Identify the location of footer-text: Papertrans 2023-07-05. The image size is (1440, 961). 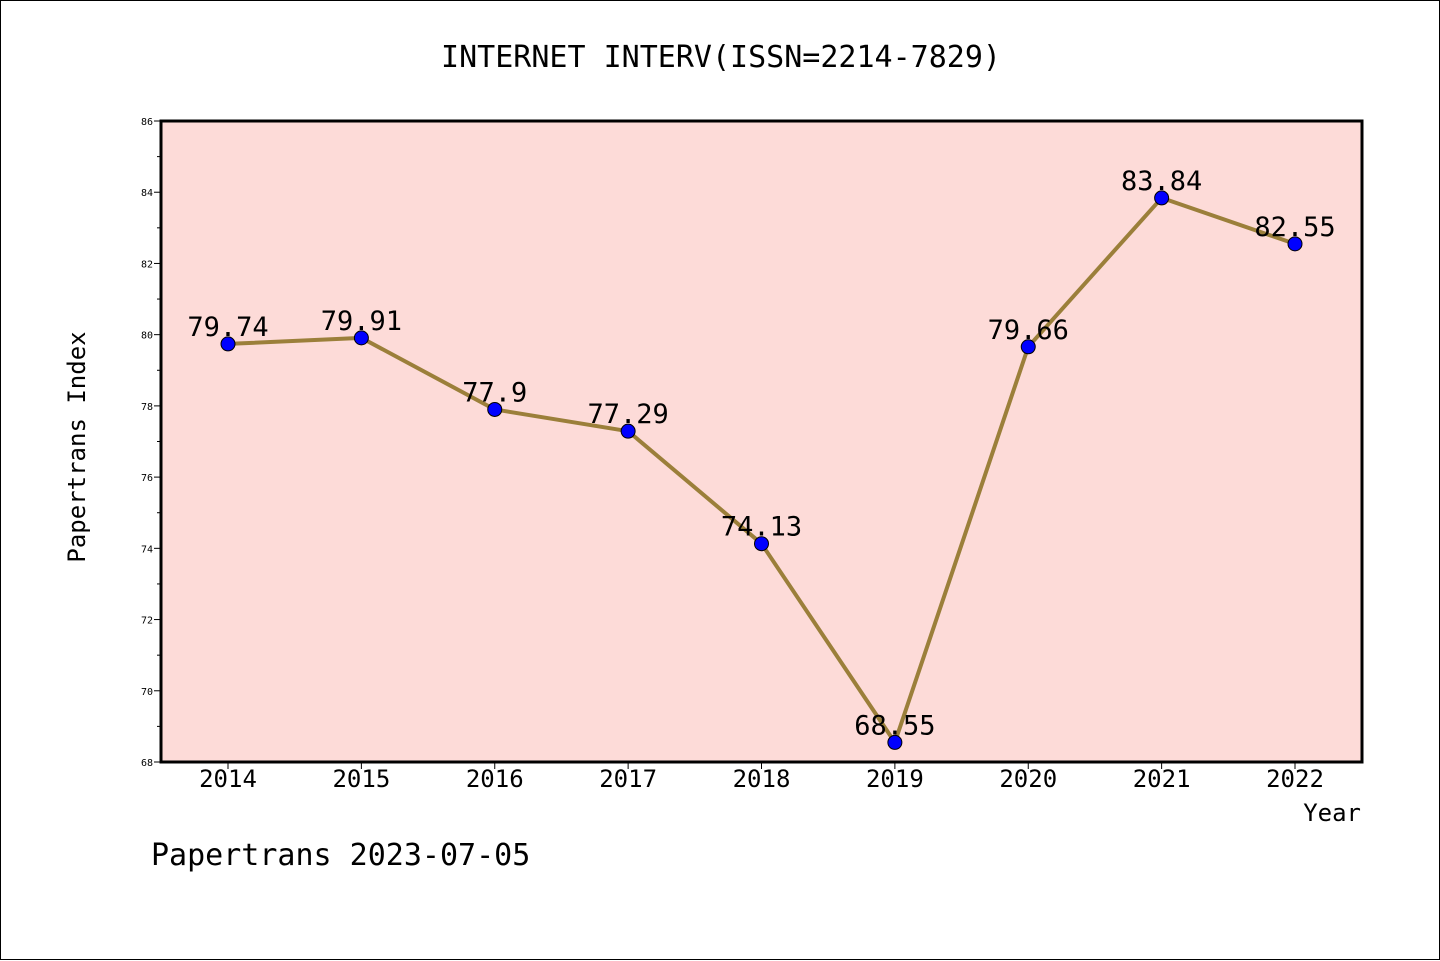
(340, 855).